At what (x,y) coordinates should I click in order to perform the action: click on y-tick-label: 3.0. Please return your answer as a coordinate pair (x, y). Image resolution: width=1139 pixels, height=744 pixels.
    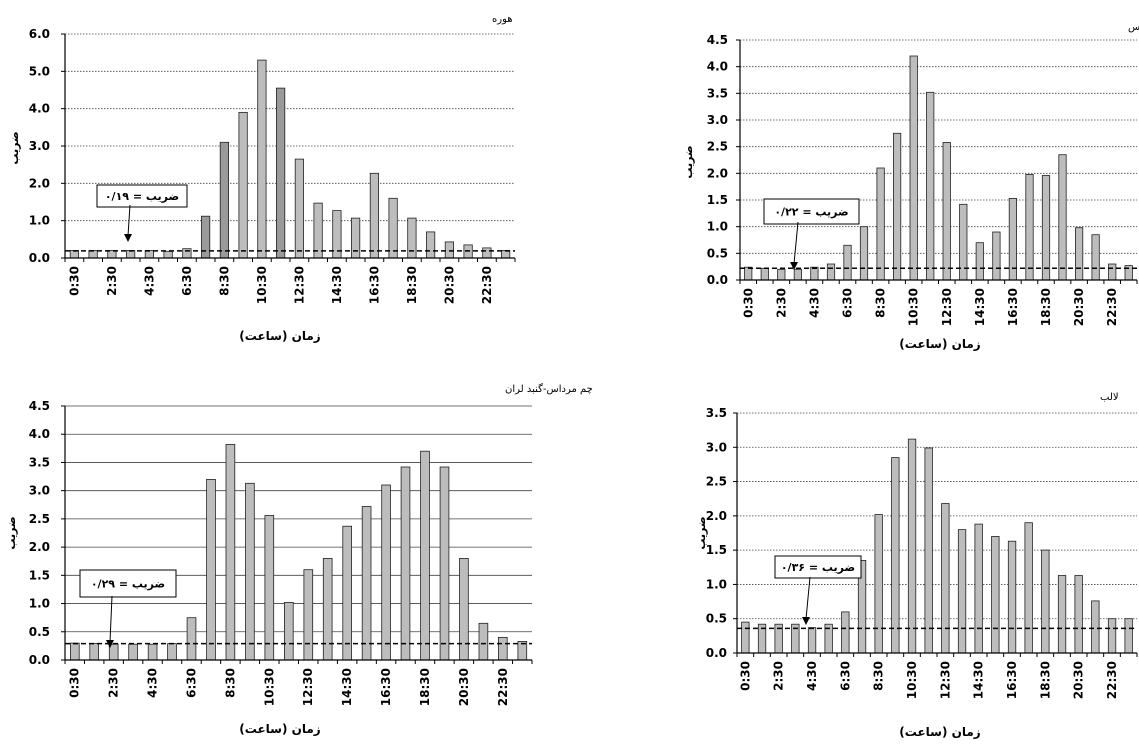
    Looking at the image, I should click on (39, 491).